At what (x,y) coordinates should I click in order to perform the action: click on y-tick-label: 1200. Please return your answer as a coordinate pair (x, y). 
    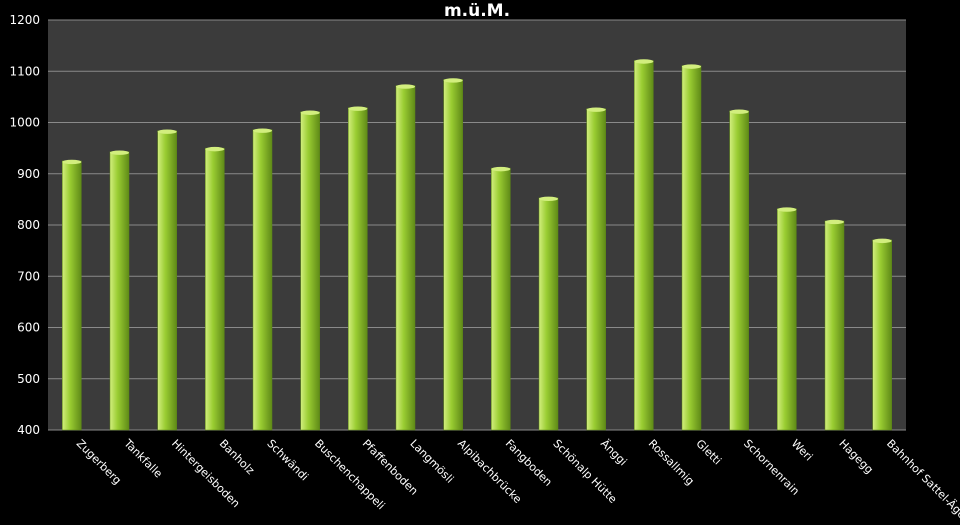
    Looking at the image, I should click on (24, 20).